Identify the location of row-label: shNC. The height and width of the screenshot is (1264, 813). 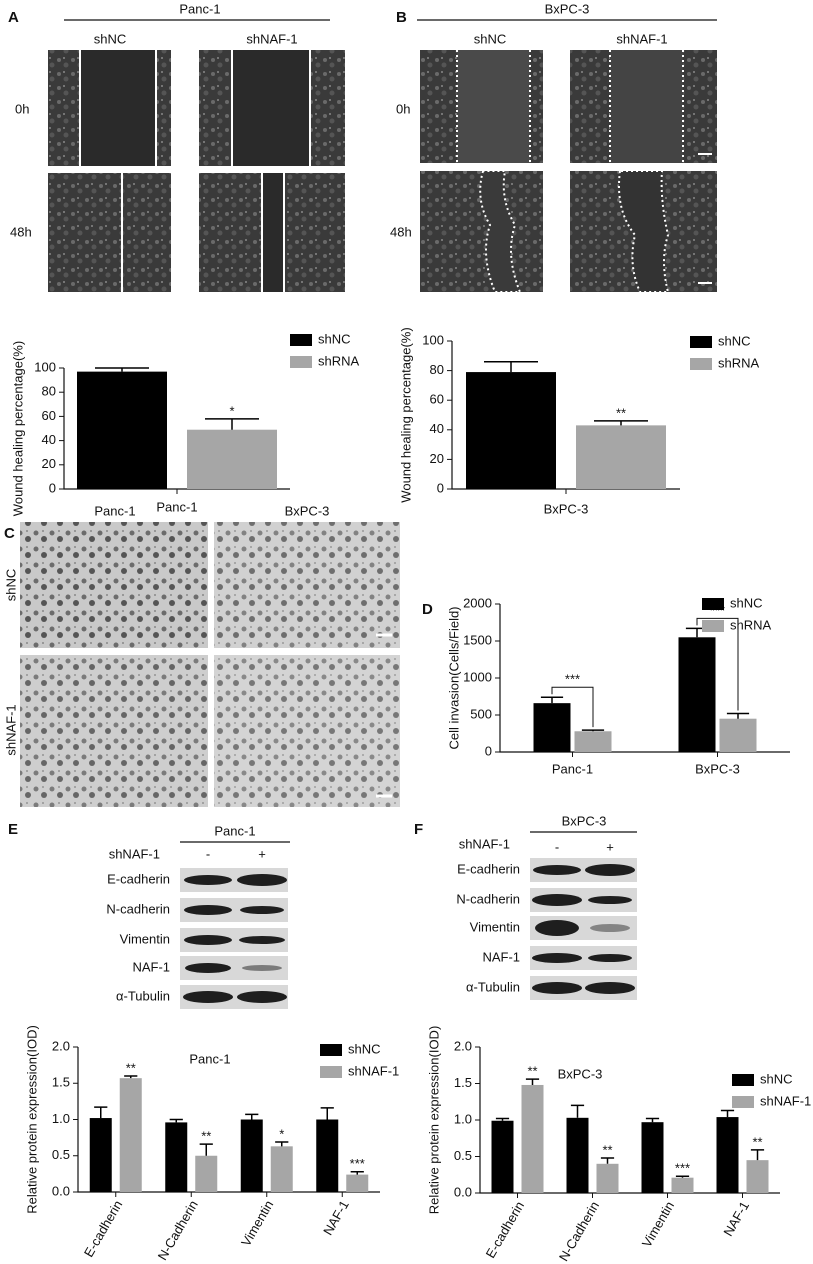
(10, 585).